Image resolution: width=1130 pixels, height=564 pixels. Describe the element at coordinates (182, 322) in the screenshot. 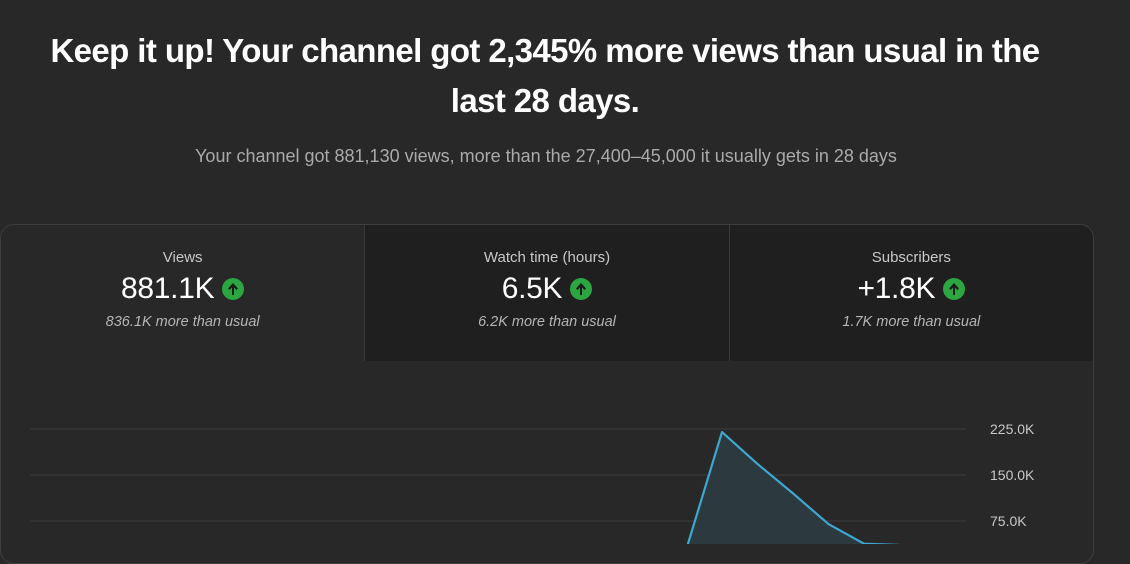

I see `tab-delta: 836.1K more than usual` at that location.